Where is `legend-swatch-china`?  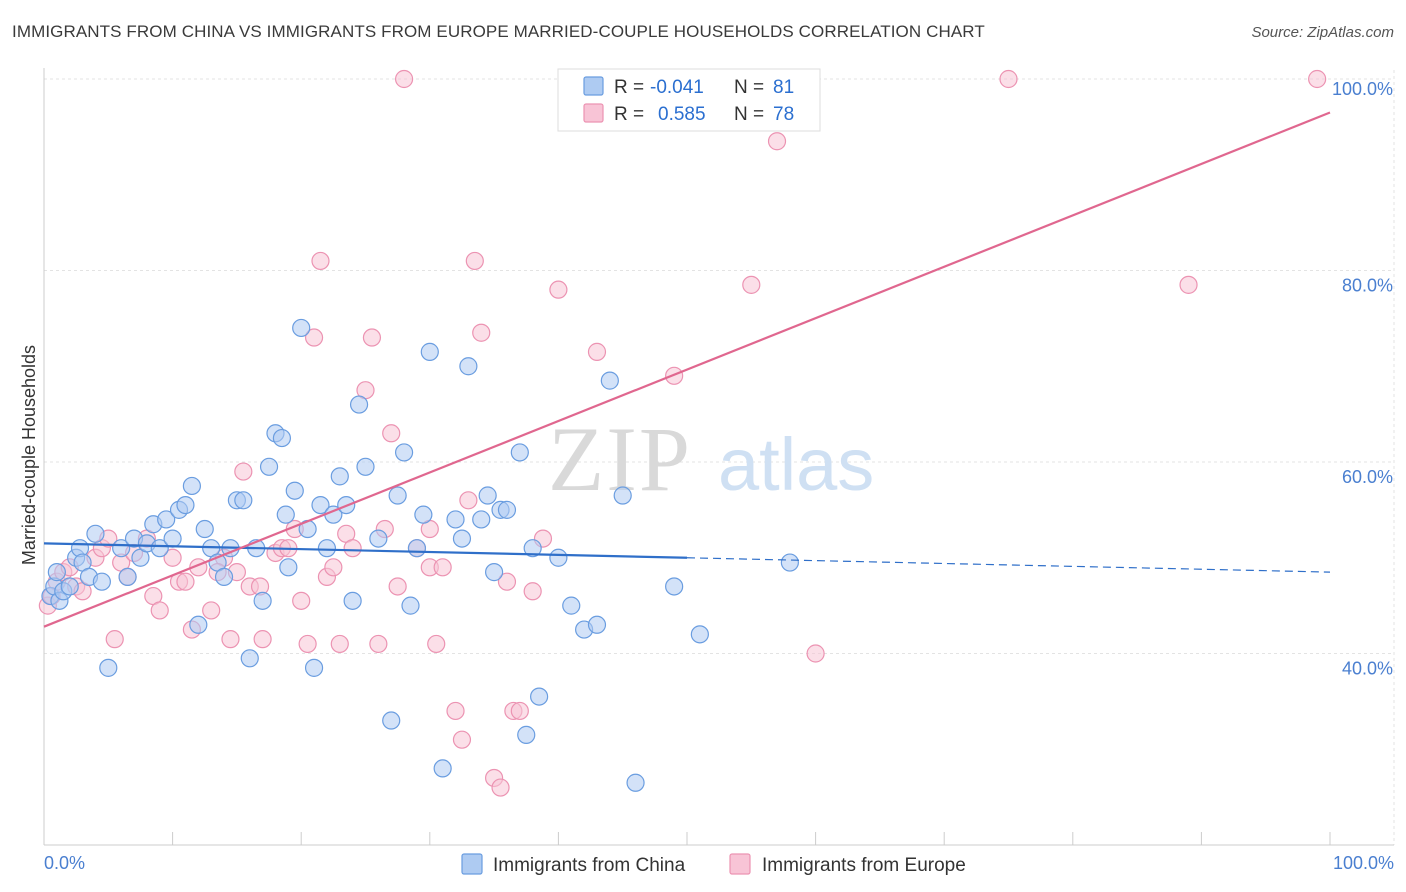
legend-swatch-china is located at coordinates (593, 86).